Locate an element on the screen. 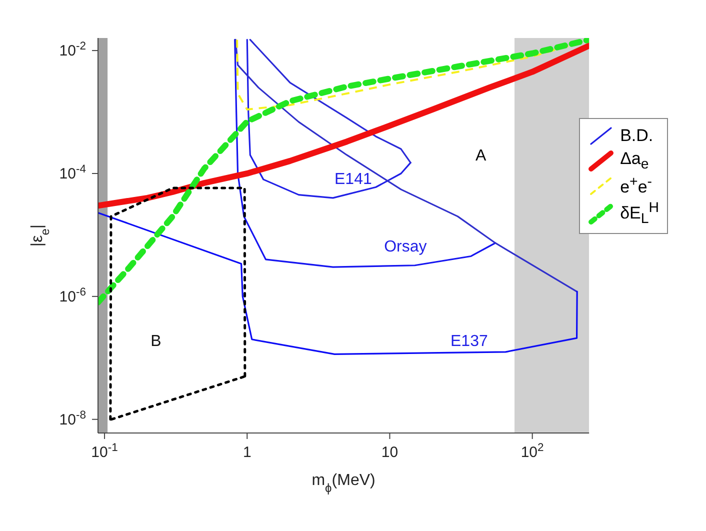 Image resolution: width=706 pixels, height=531 pixels. legend-label: Δa$_{e}$ is located at coordinates (634, 160).